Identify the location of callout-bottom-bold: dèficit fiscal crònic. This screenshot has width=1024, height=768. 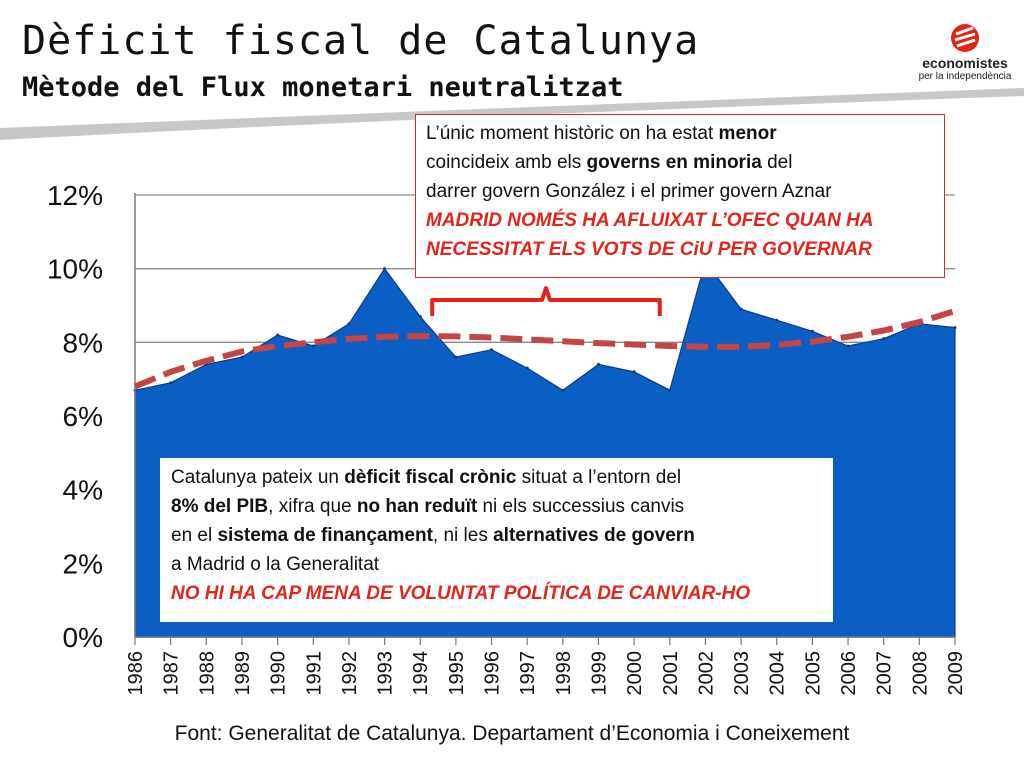
(430, 477).